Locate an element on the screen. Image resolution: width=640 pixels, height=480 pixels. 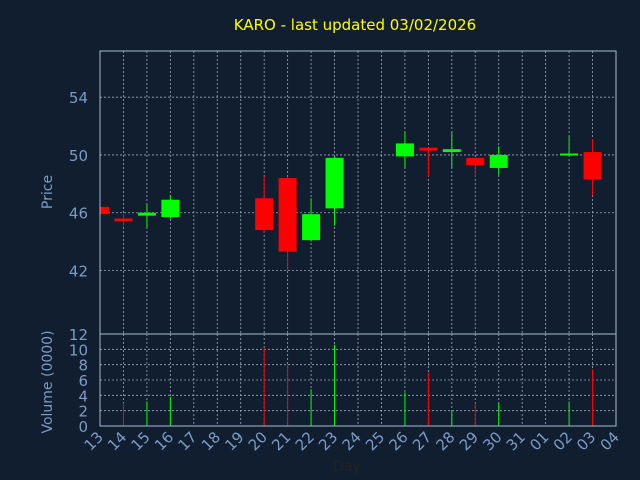
x-tick-label: 30 is located at coordinates (492, 441).